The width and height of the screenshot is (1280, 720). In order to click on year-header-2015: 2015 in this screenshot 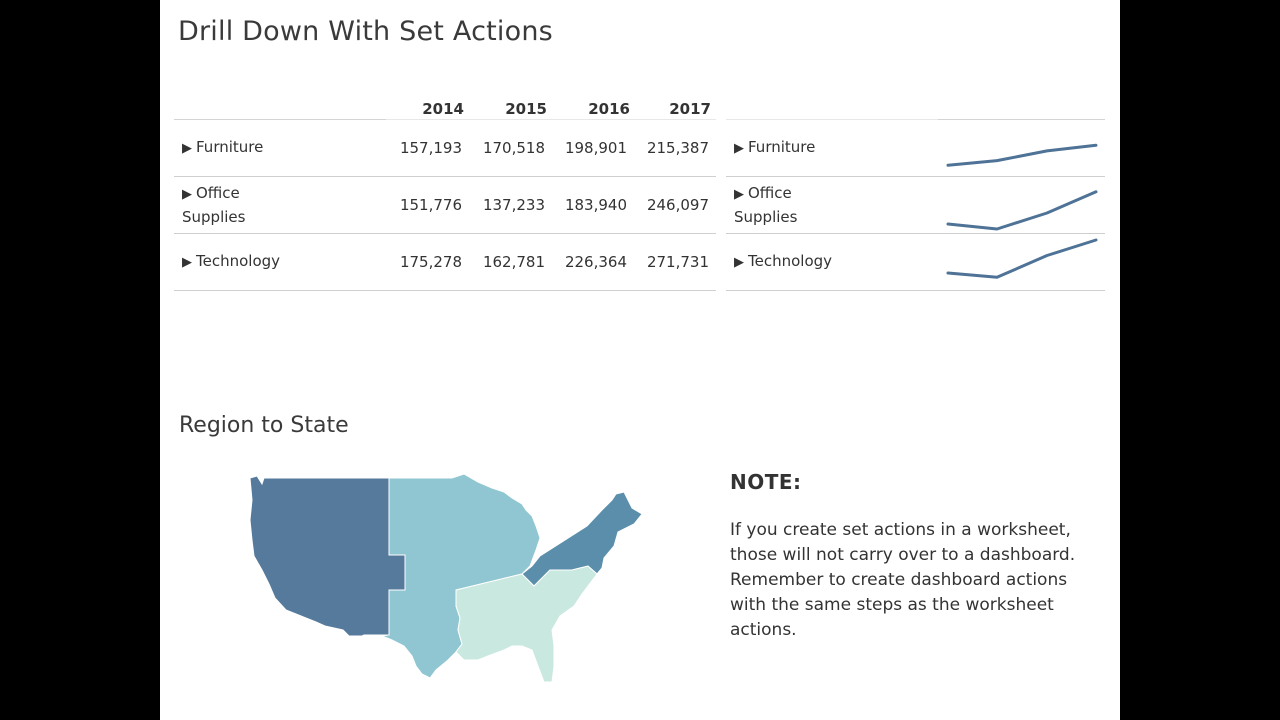, I will do `click(526, 109)`.